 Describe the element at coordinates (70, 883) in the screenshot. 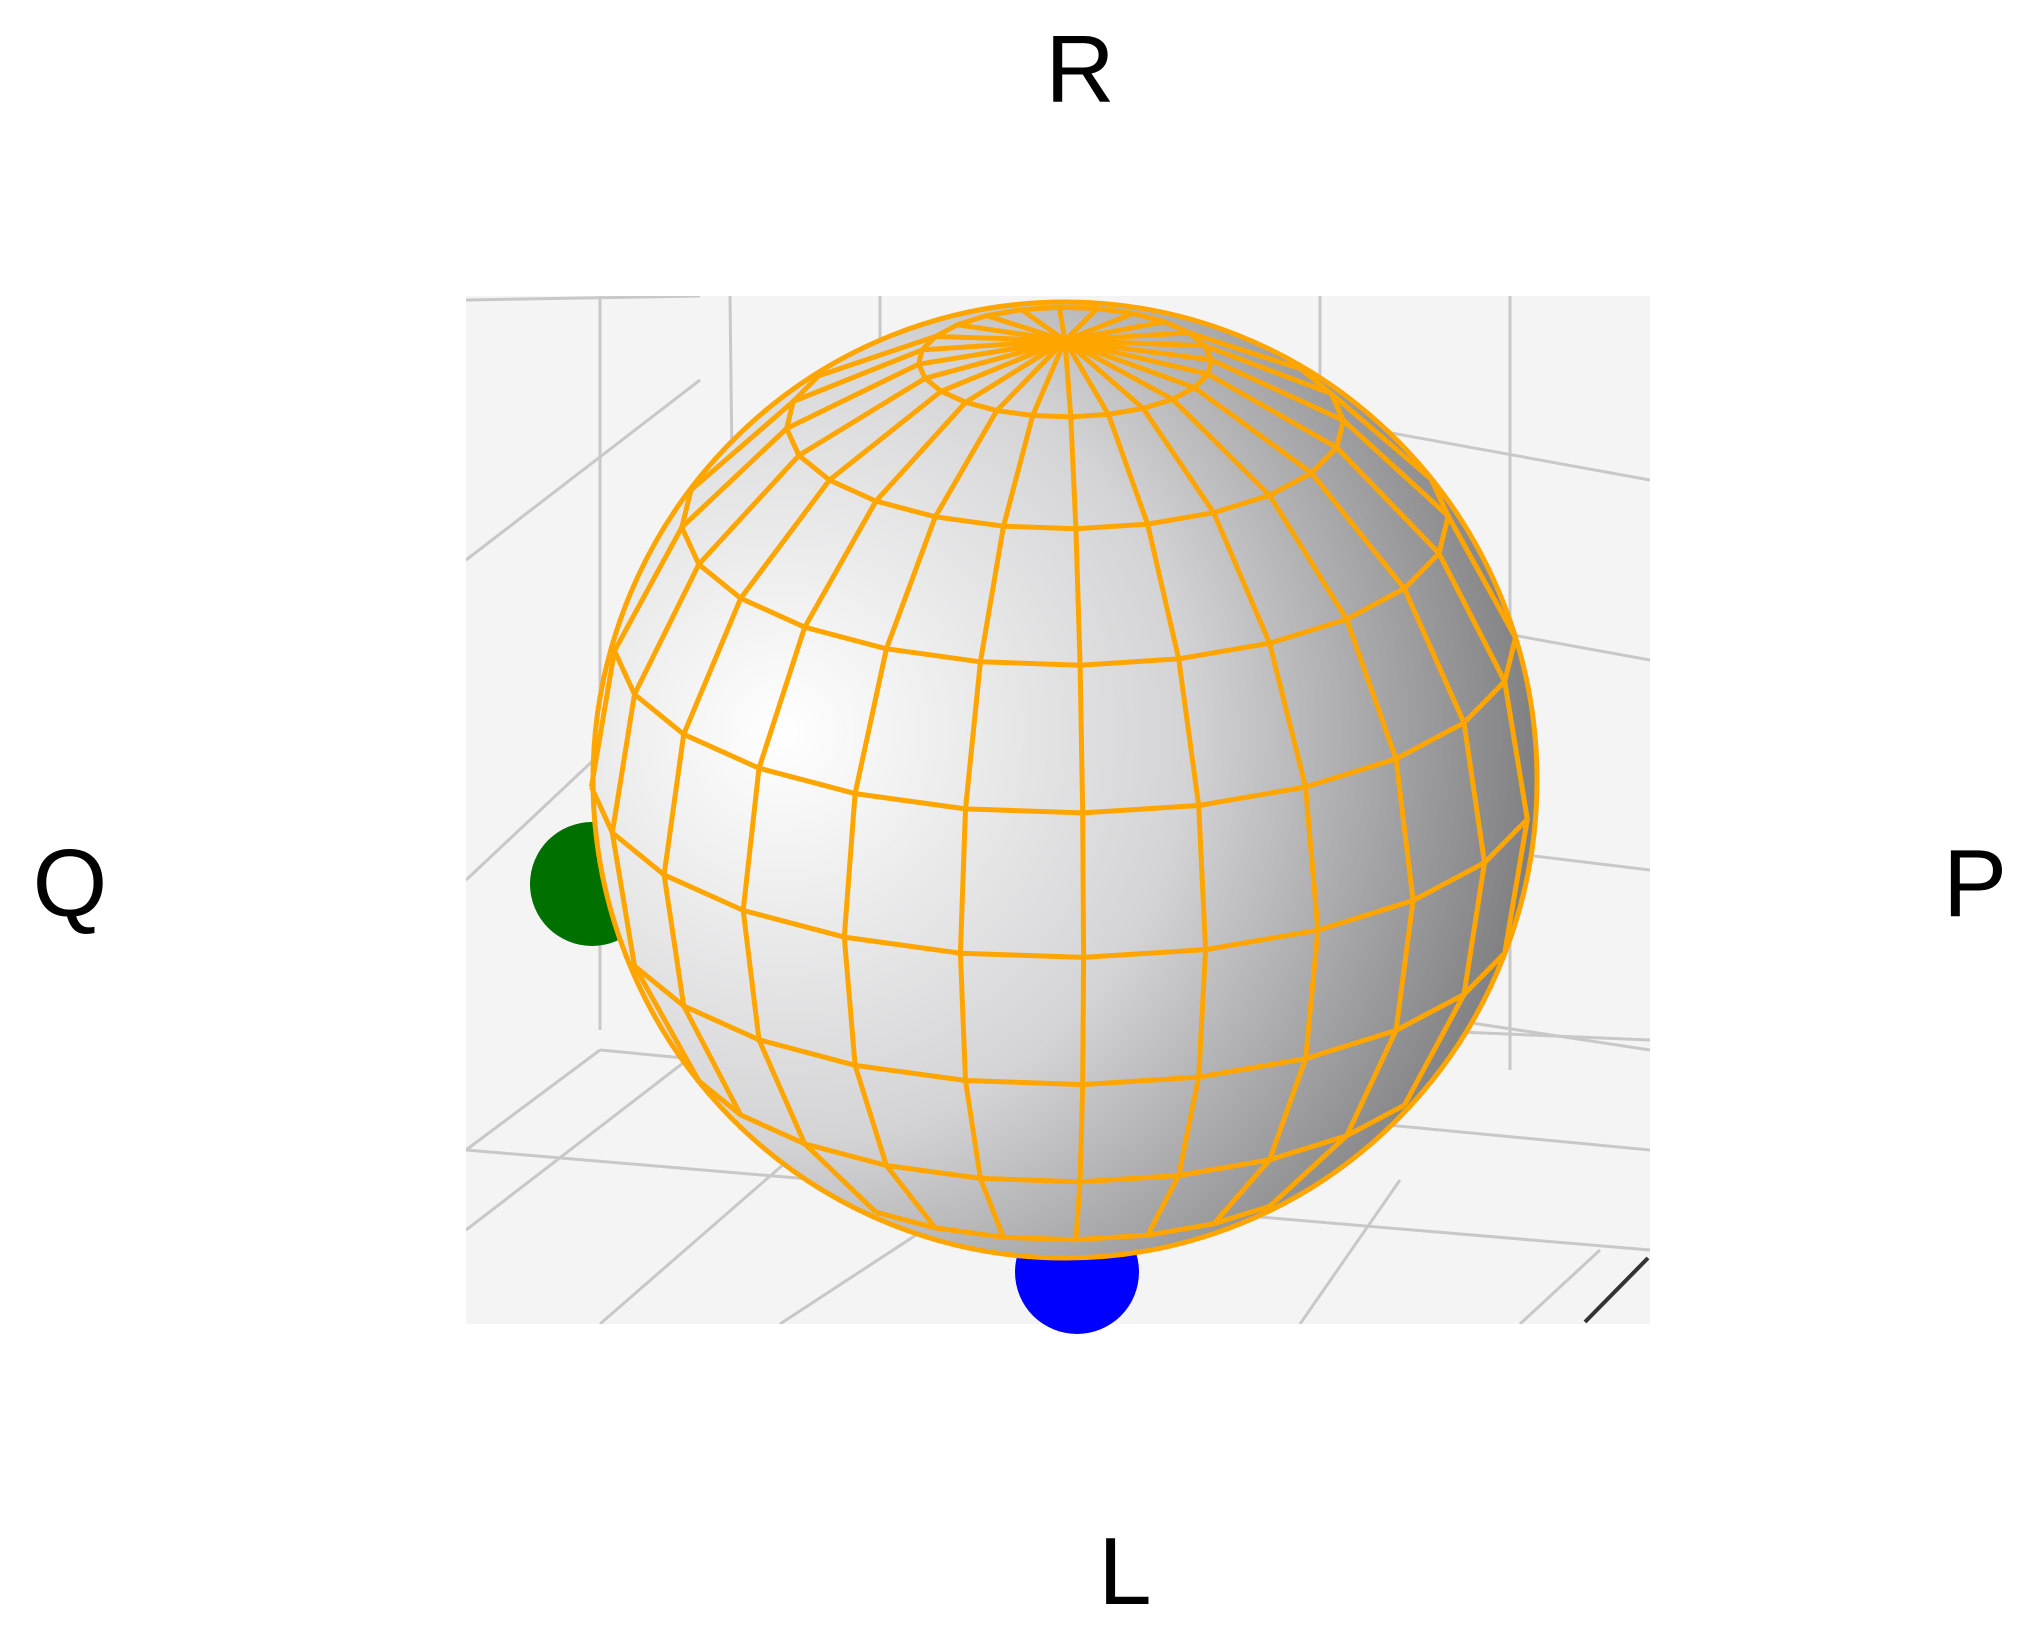

I see `label-left: Q` at that location.